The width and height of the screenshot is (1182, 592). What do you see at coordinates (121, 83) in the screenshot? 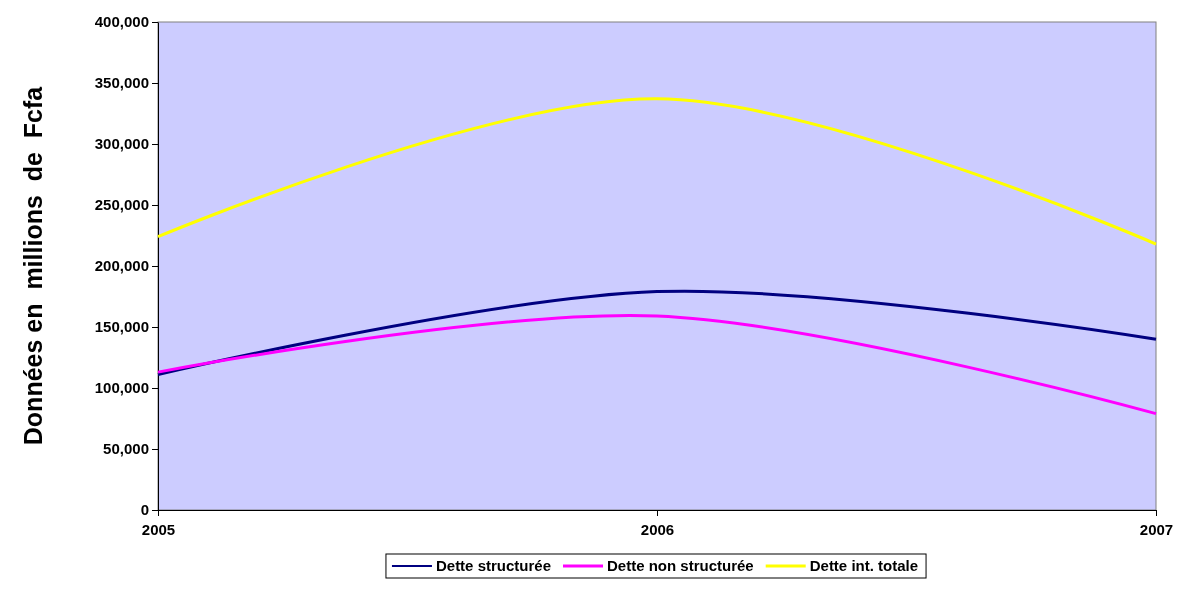
I see `y-tick-label: 350,000` at bounding box center [121, 83].